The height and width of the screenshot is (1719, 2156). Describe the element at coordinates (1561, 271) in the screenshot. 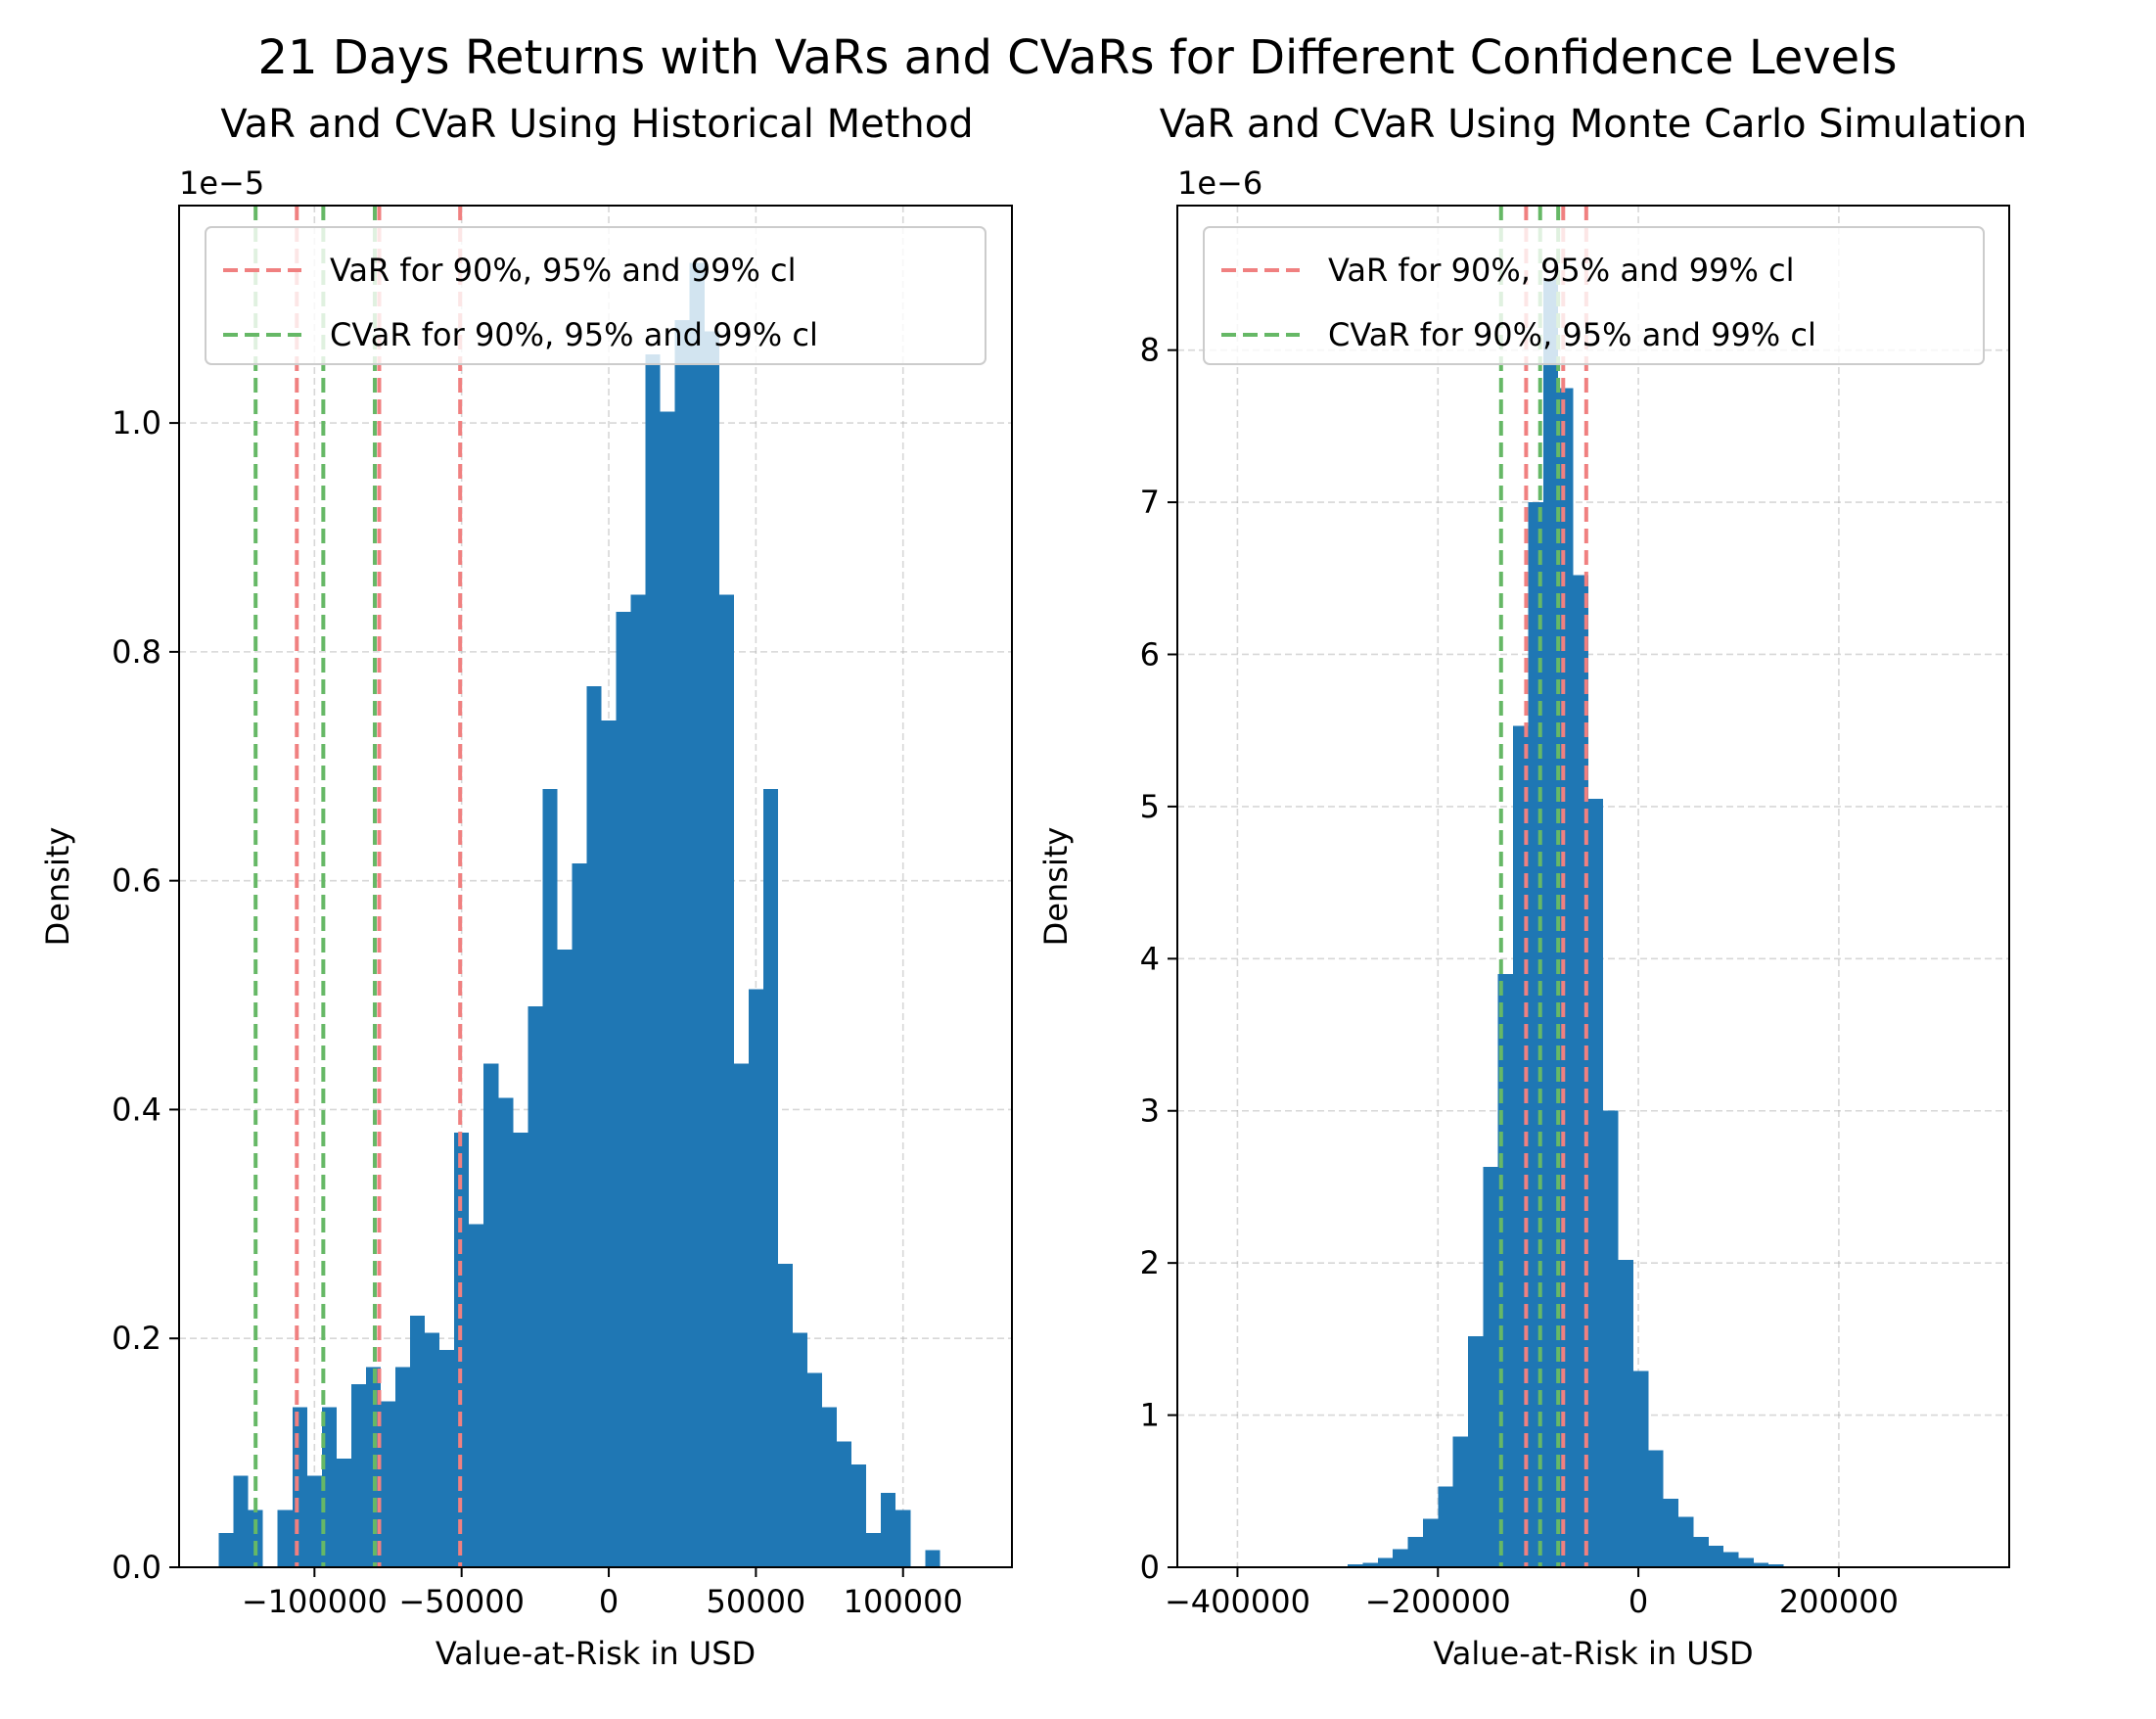

I see `chart-2-legend-label: VaR for 90%, 95% and 99% cl` at that location.